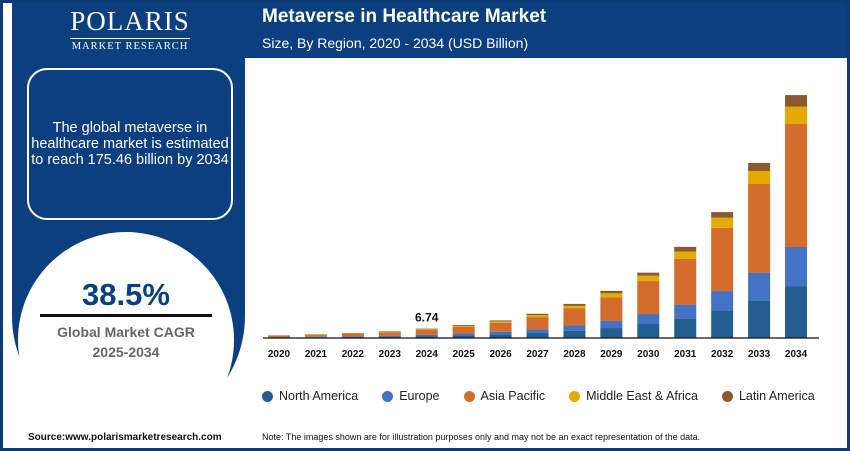  I want to click on bar-asia-pacific-2032, so click(722, 259).